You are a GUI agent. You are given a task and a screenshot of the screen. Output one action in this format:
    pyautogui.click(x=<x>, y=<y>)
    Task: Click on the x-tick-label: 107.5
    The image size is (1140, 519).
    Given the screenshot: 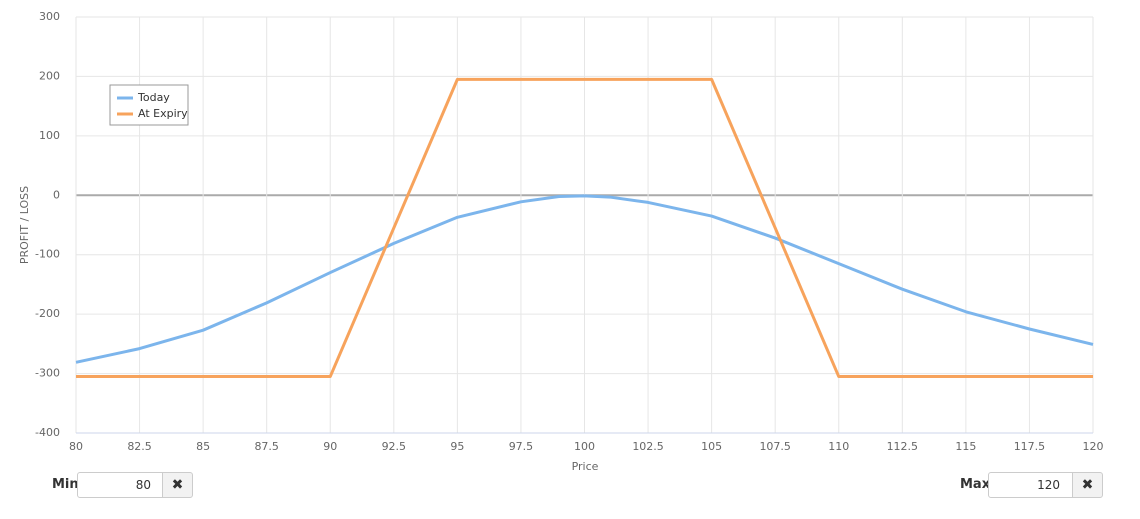 What is the action you would take?
    pyautogui.click(x=775, y=446)
    